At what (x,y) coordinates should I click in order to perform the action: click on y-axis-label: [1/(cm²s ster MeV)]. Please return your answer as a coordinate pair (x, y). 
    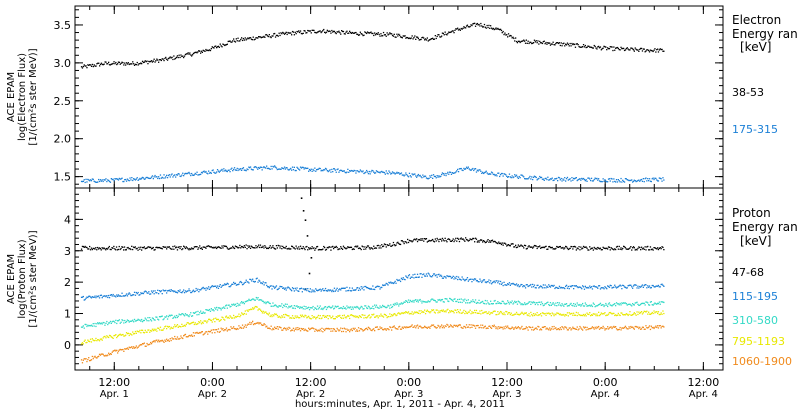
    Looking at the image, I should click on (33, 96).